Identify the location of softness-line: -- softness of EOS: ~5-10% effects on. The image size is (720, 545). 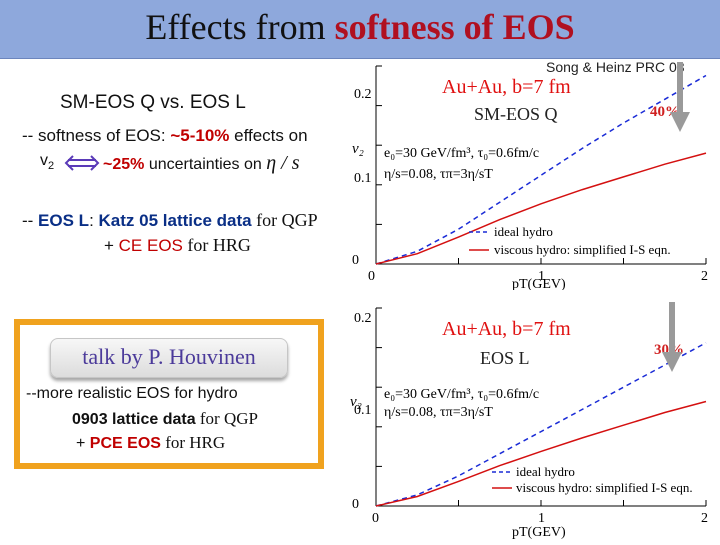
(165, 136).